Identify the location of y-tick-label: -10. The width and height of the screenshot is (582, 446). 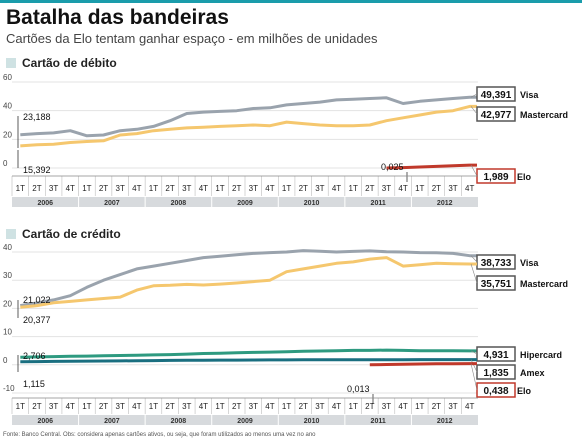
(9, 388).